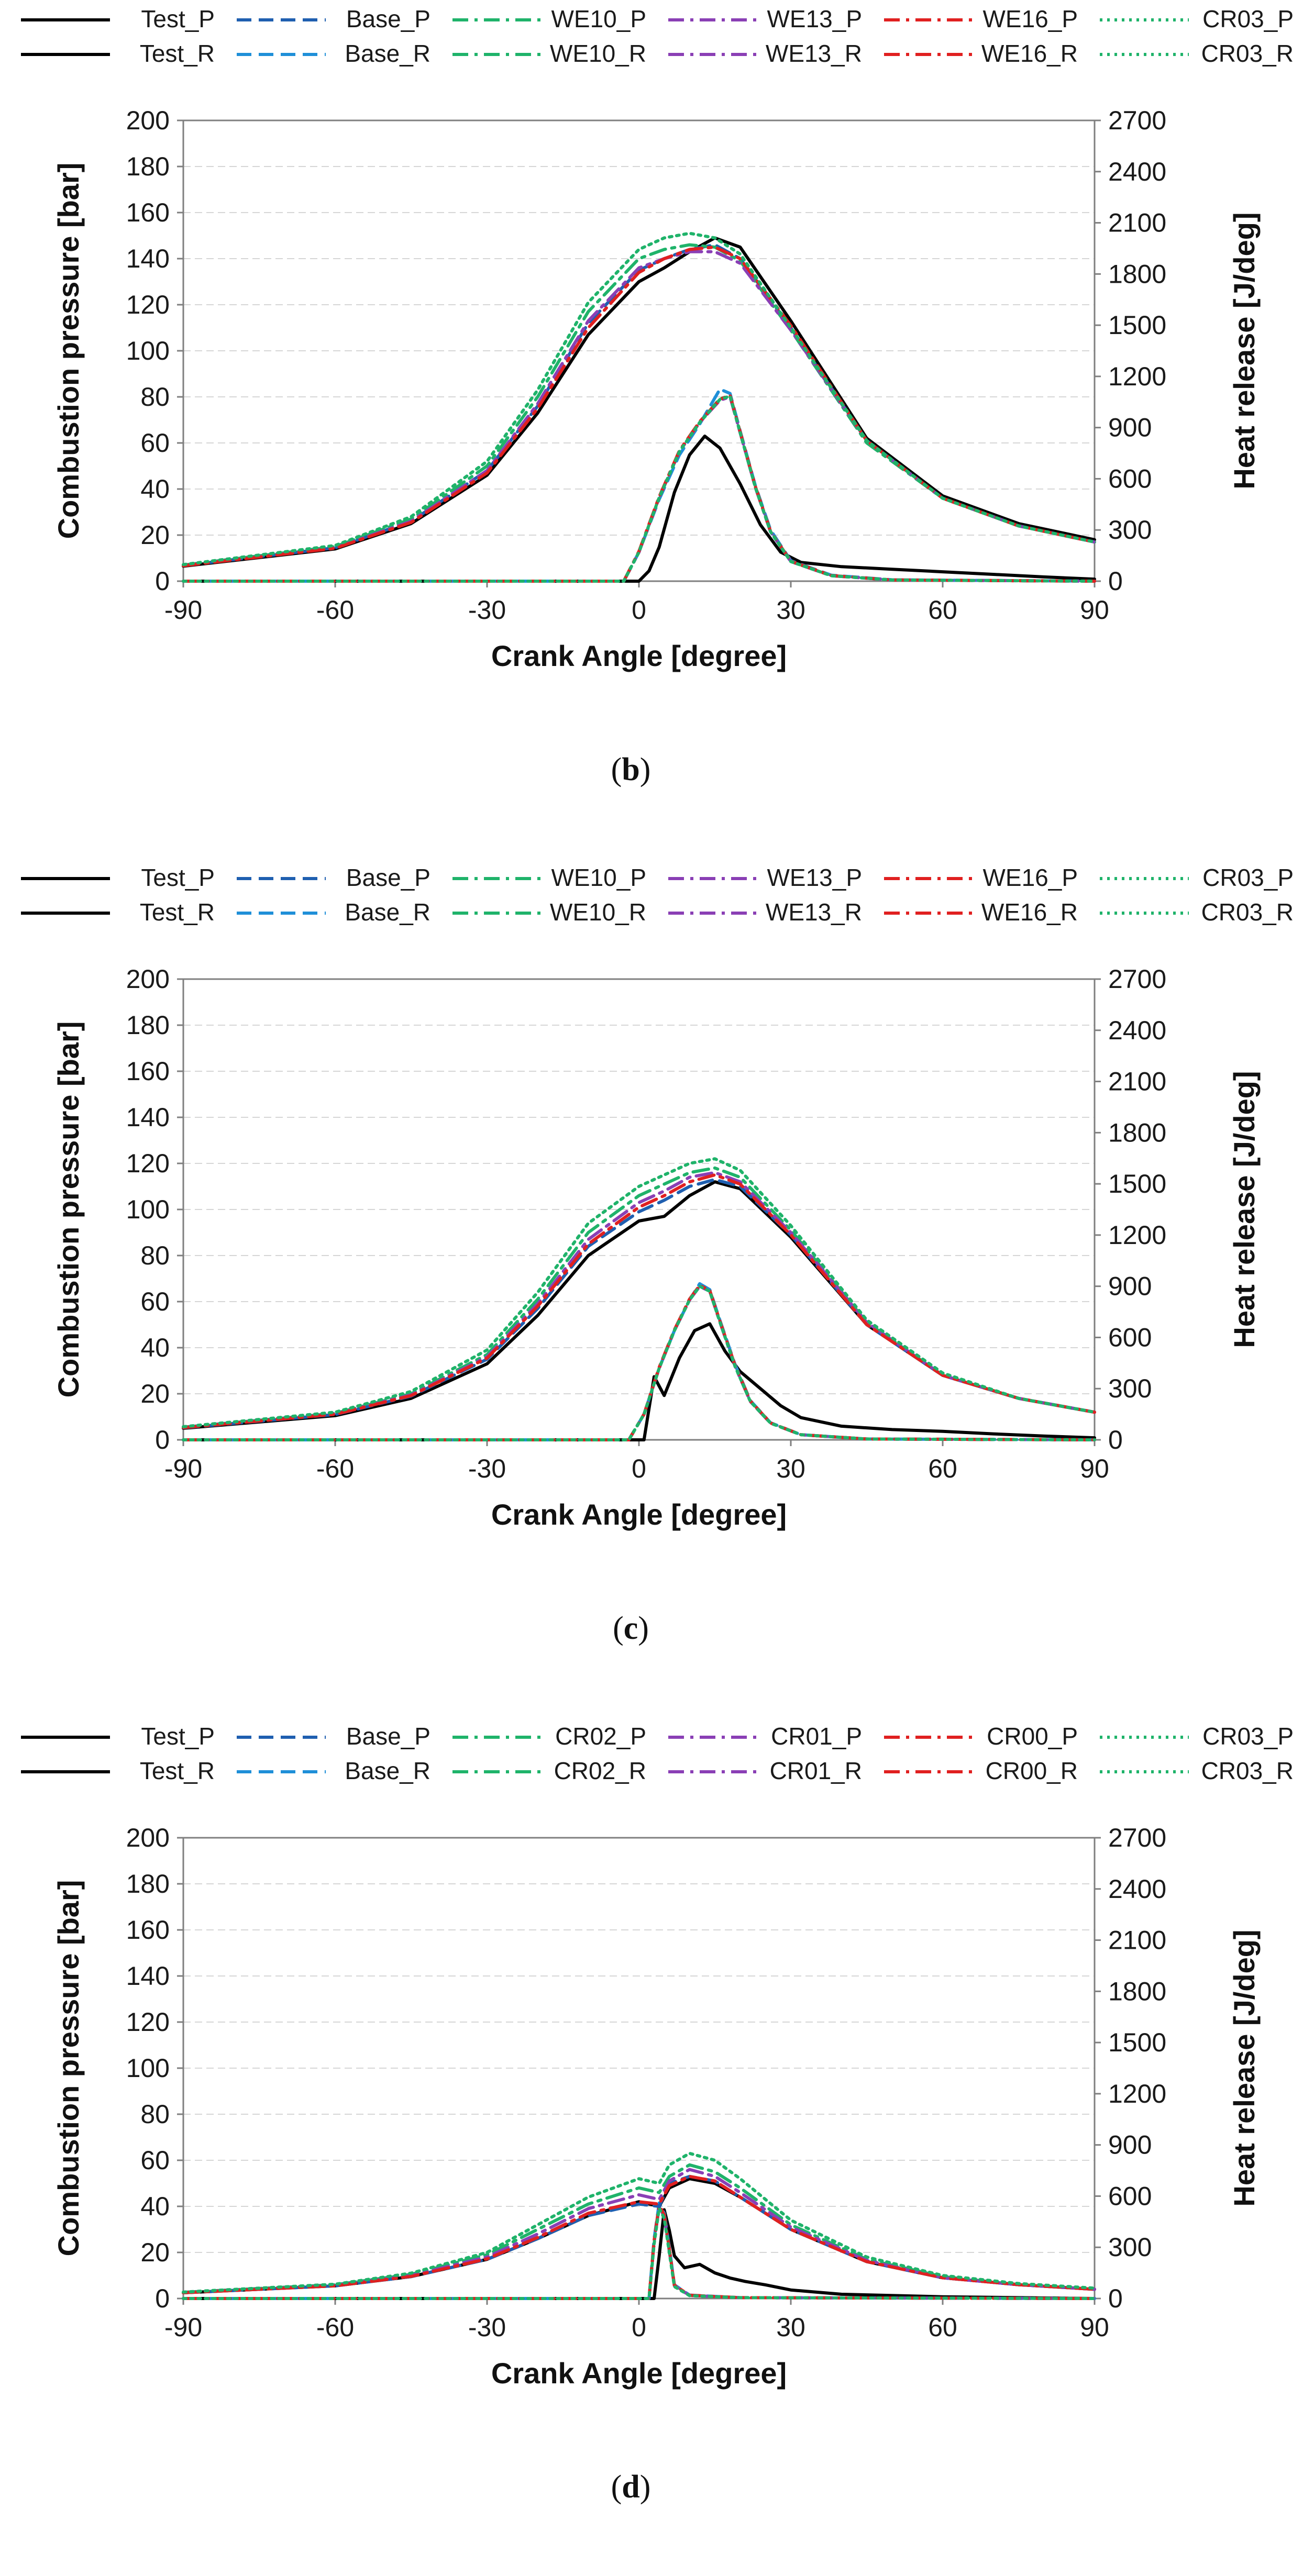  Describe the element at coordinates (148, 212) in the screenshot. I see `y-tick-label: 160` at that location.